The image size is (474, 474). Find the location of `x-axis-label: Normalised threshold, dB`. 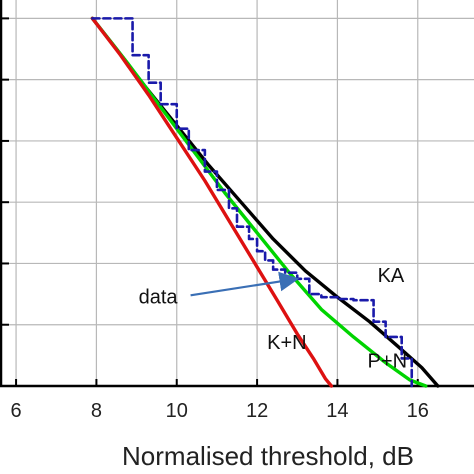

x-axis-label: Normalised threshold, dB is located at coordinates (268, 456).